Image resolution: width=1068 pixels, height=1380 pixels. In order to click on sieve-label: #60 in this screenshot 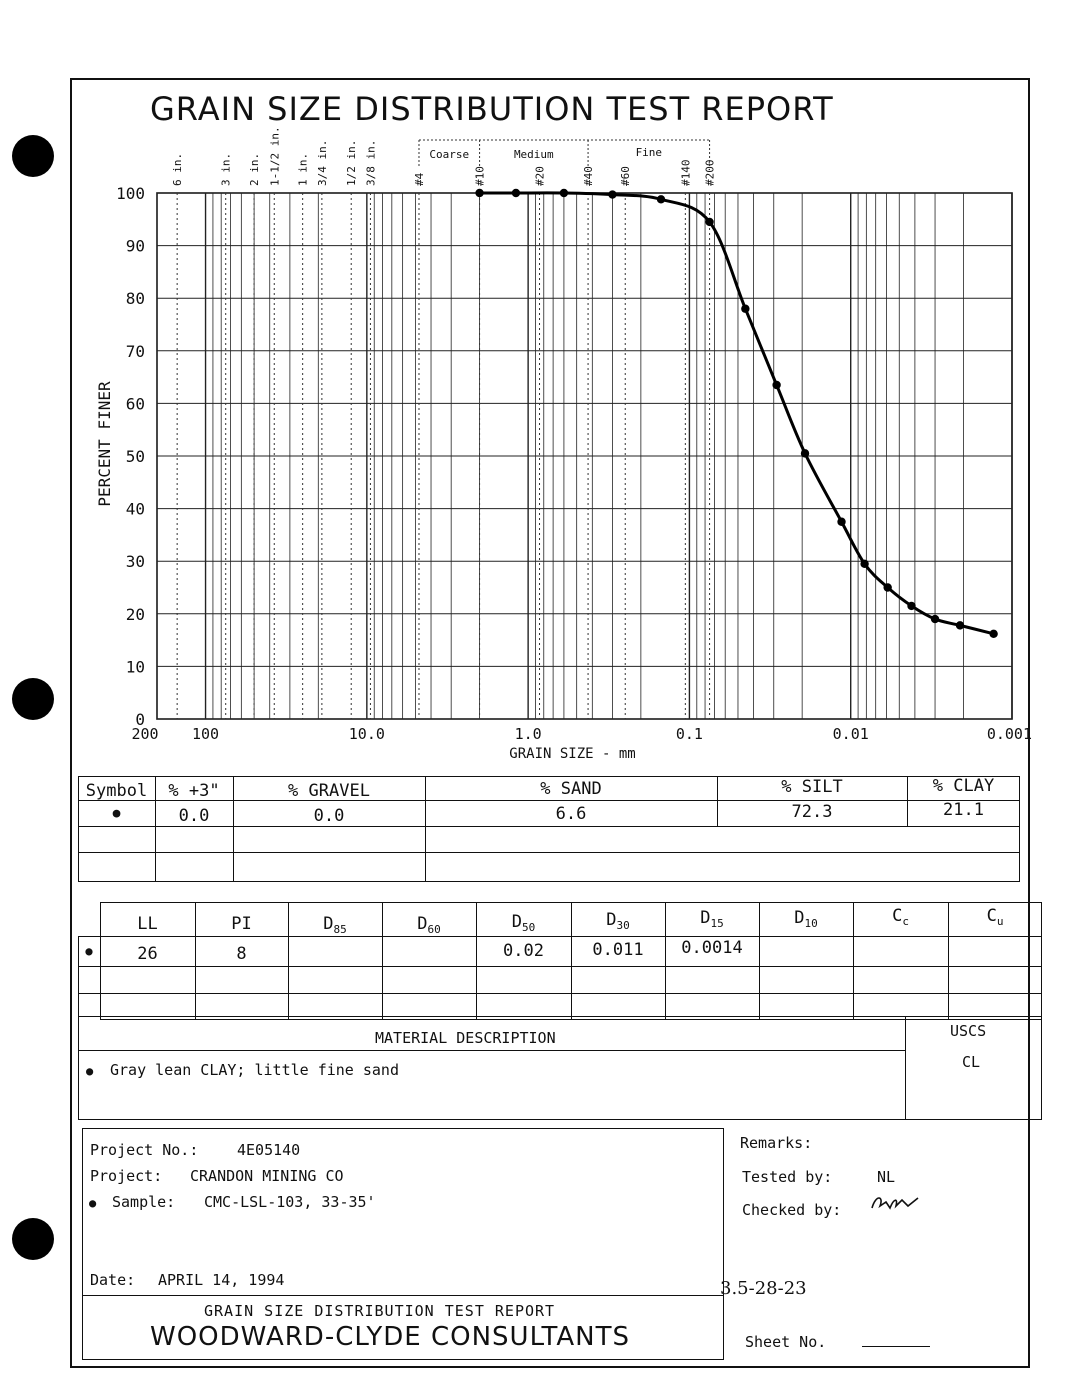, I will do `click(625, 176)`.